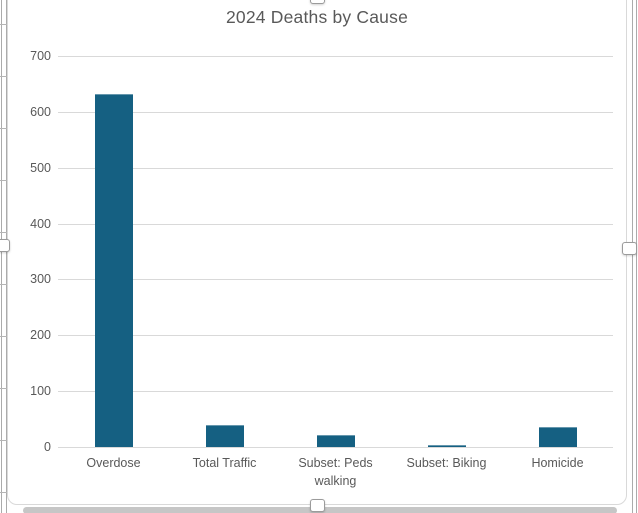  What do you see at coordinates (40, 56) in the screenshot?
I see `y-tick-label-700: 700` at bounding box center [40, 56].